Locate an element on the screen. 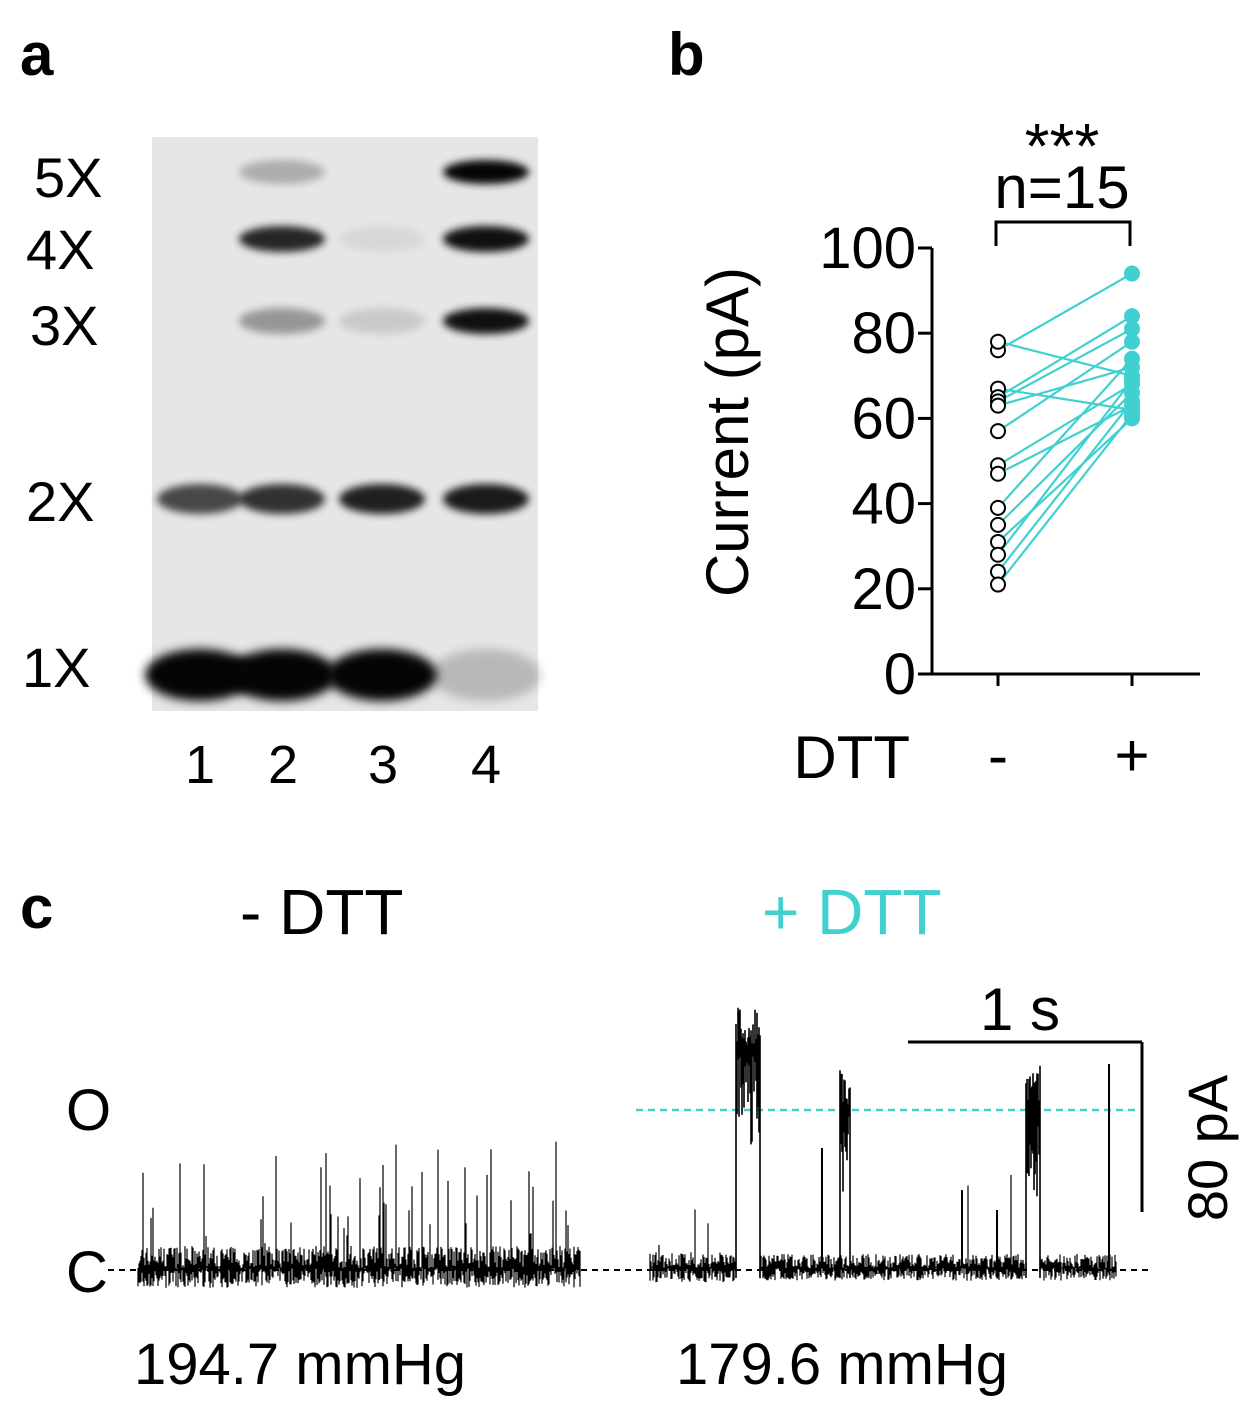 The image size is (1248, 1423). single-openings is located at coordinates (965, 1166).